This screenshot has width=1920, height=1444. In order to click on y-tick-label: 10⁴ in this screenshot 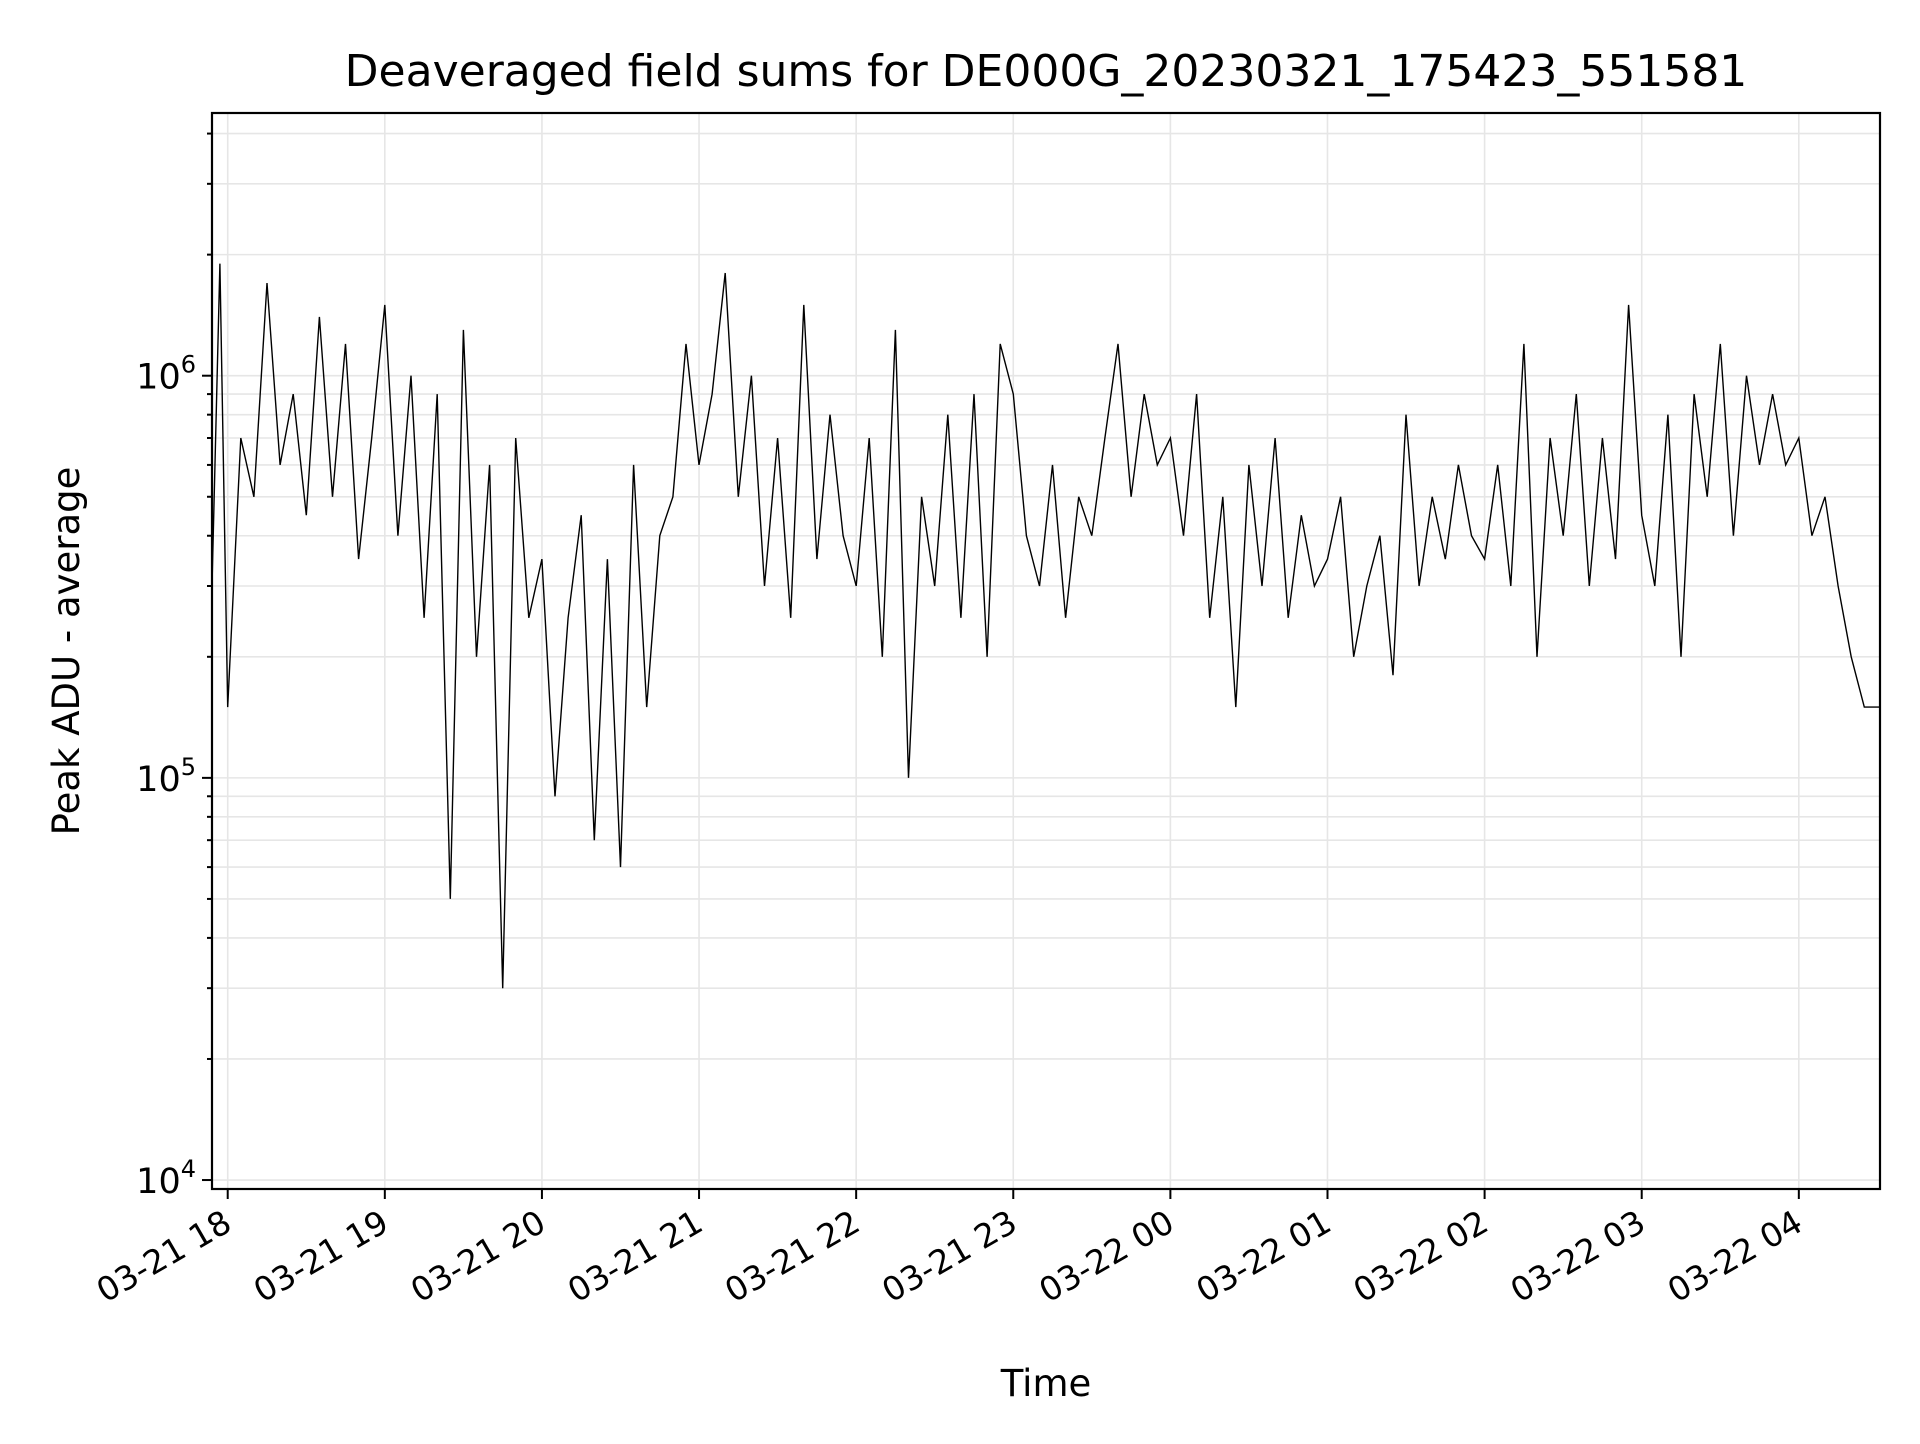, I will do `click(166, 1178)`.